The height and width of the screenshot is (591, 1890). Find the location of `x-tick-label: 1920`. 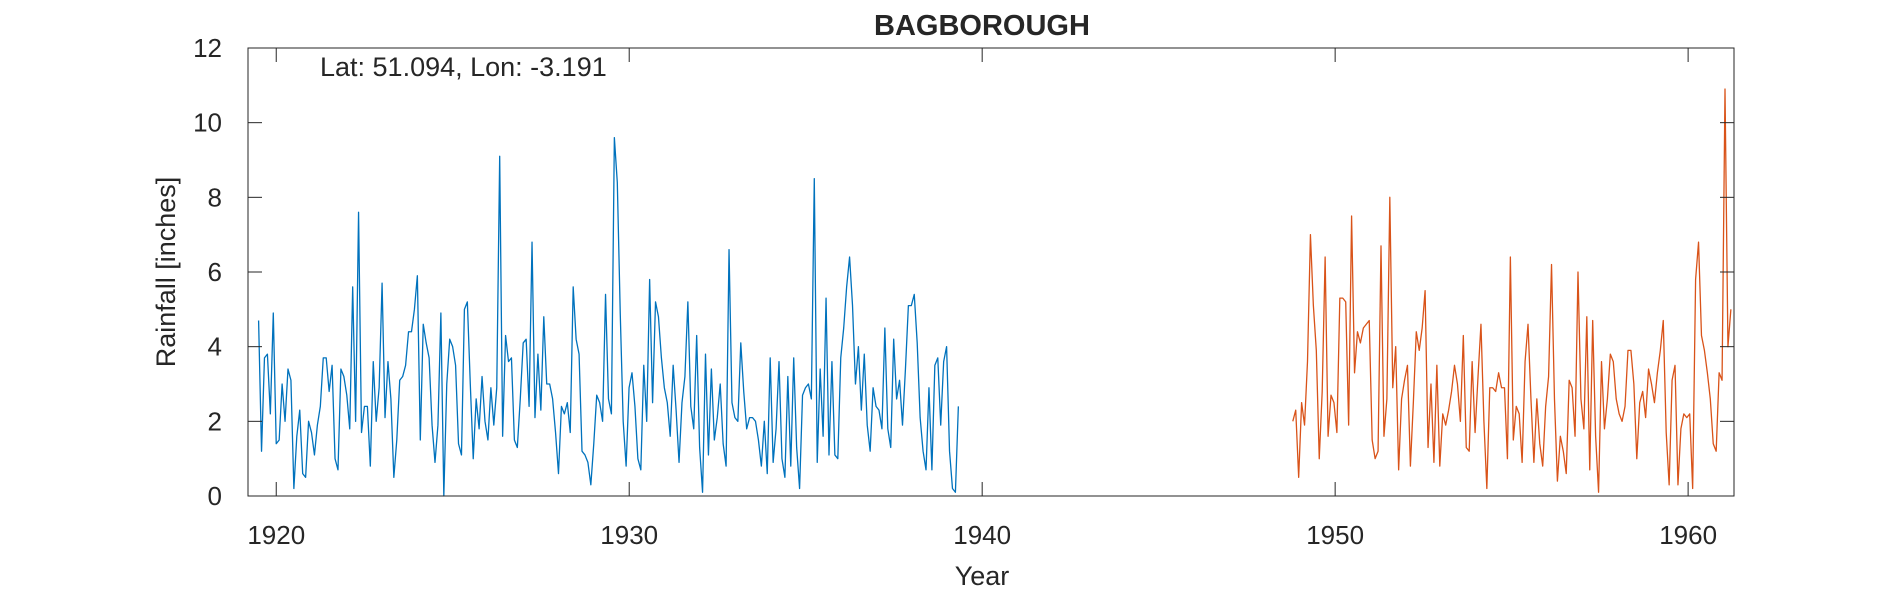

x-tick-label: 1920 is located at coordinates (276, 535).